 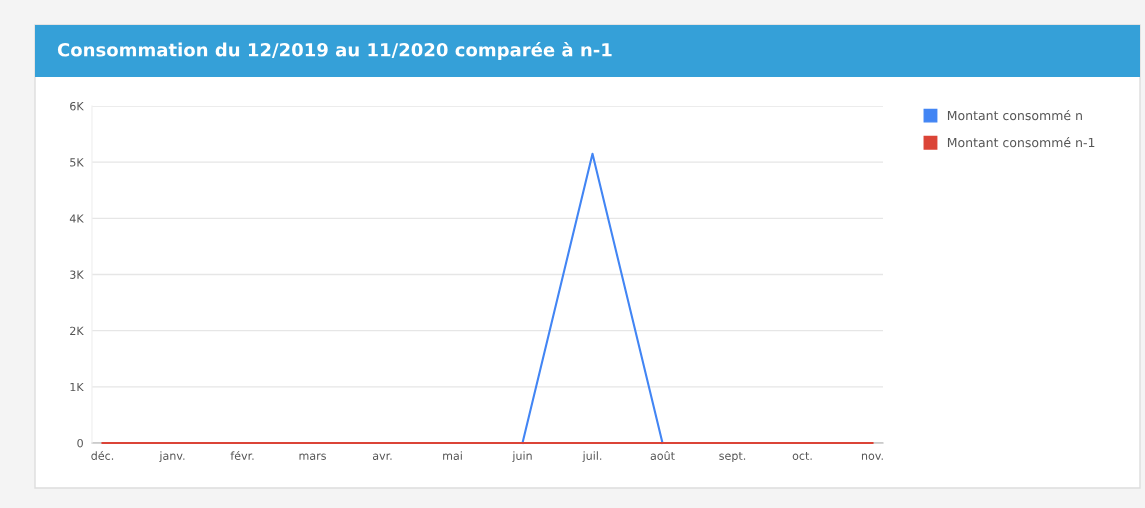 I want to click on x-tick-label: avr., so click(x=382, y=456).